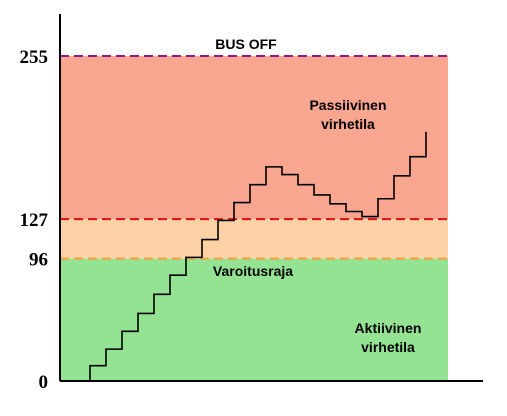  I want to click on threshold-label-0: BUS OFF, so click(246, 44).